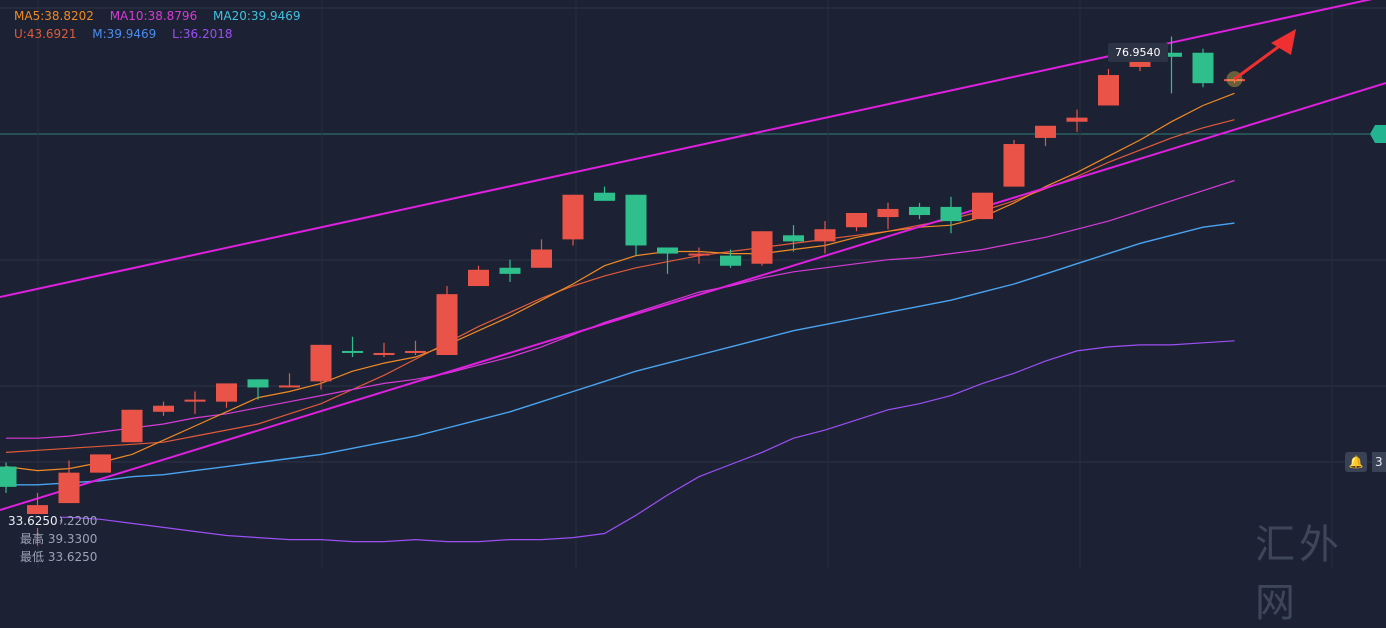 This screenshot has width=1386, height=628. I want to click on legend-upper: U:43.6921, so click(45, 34).